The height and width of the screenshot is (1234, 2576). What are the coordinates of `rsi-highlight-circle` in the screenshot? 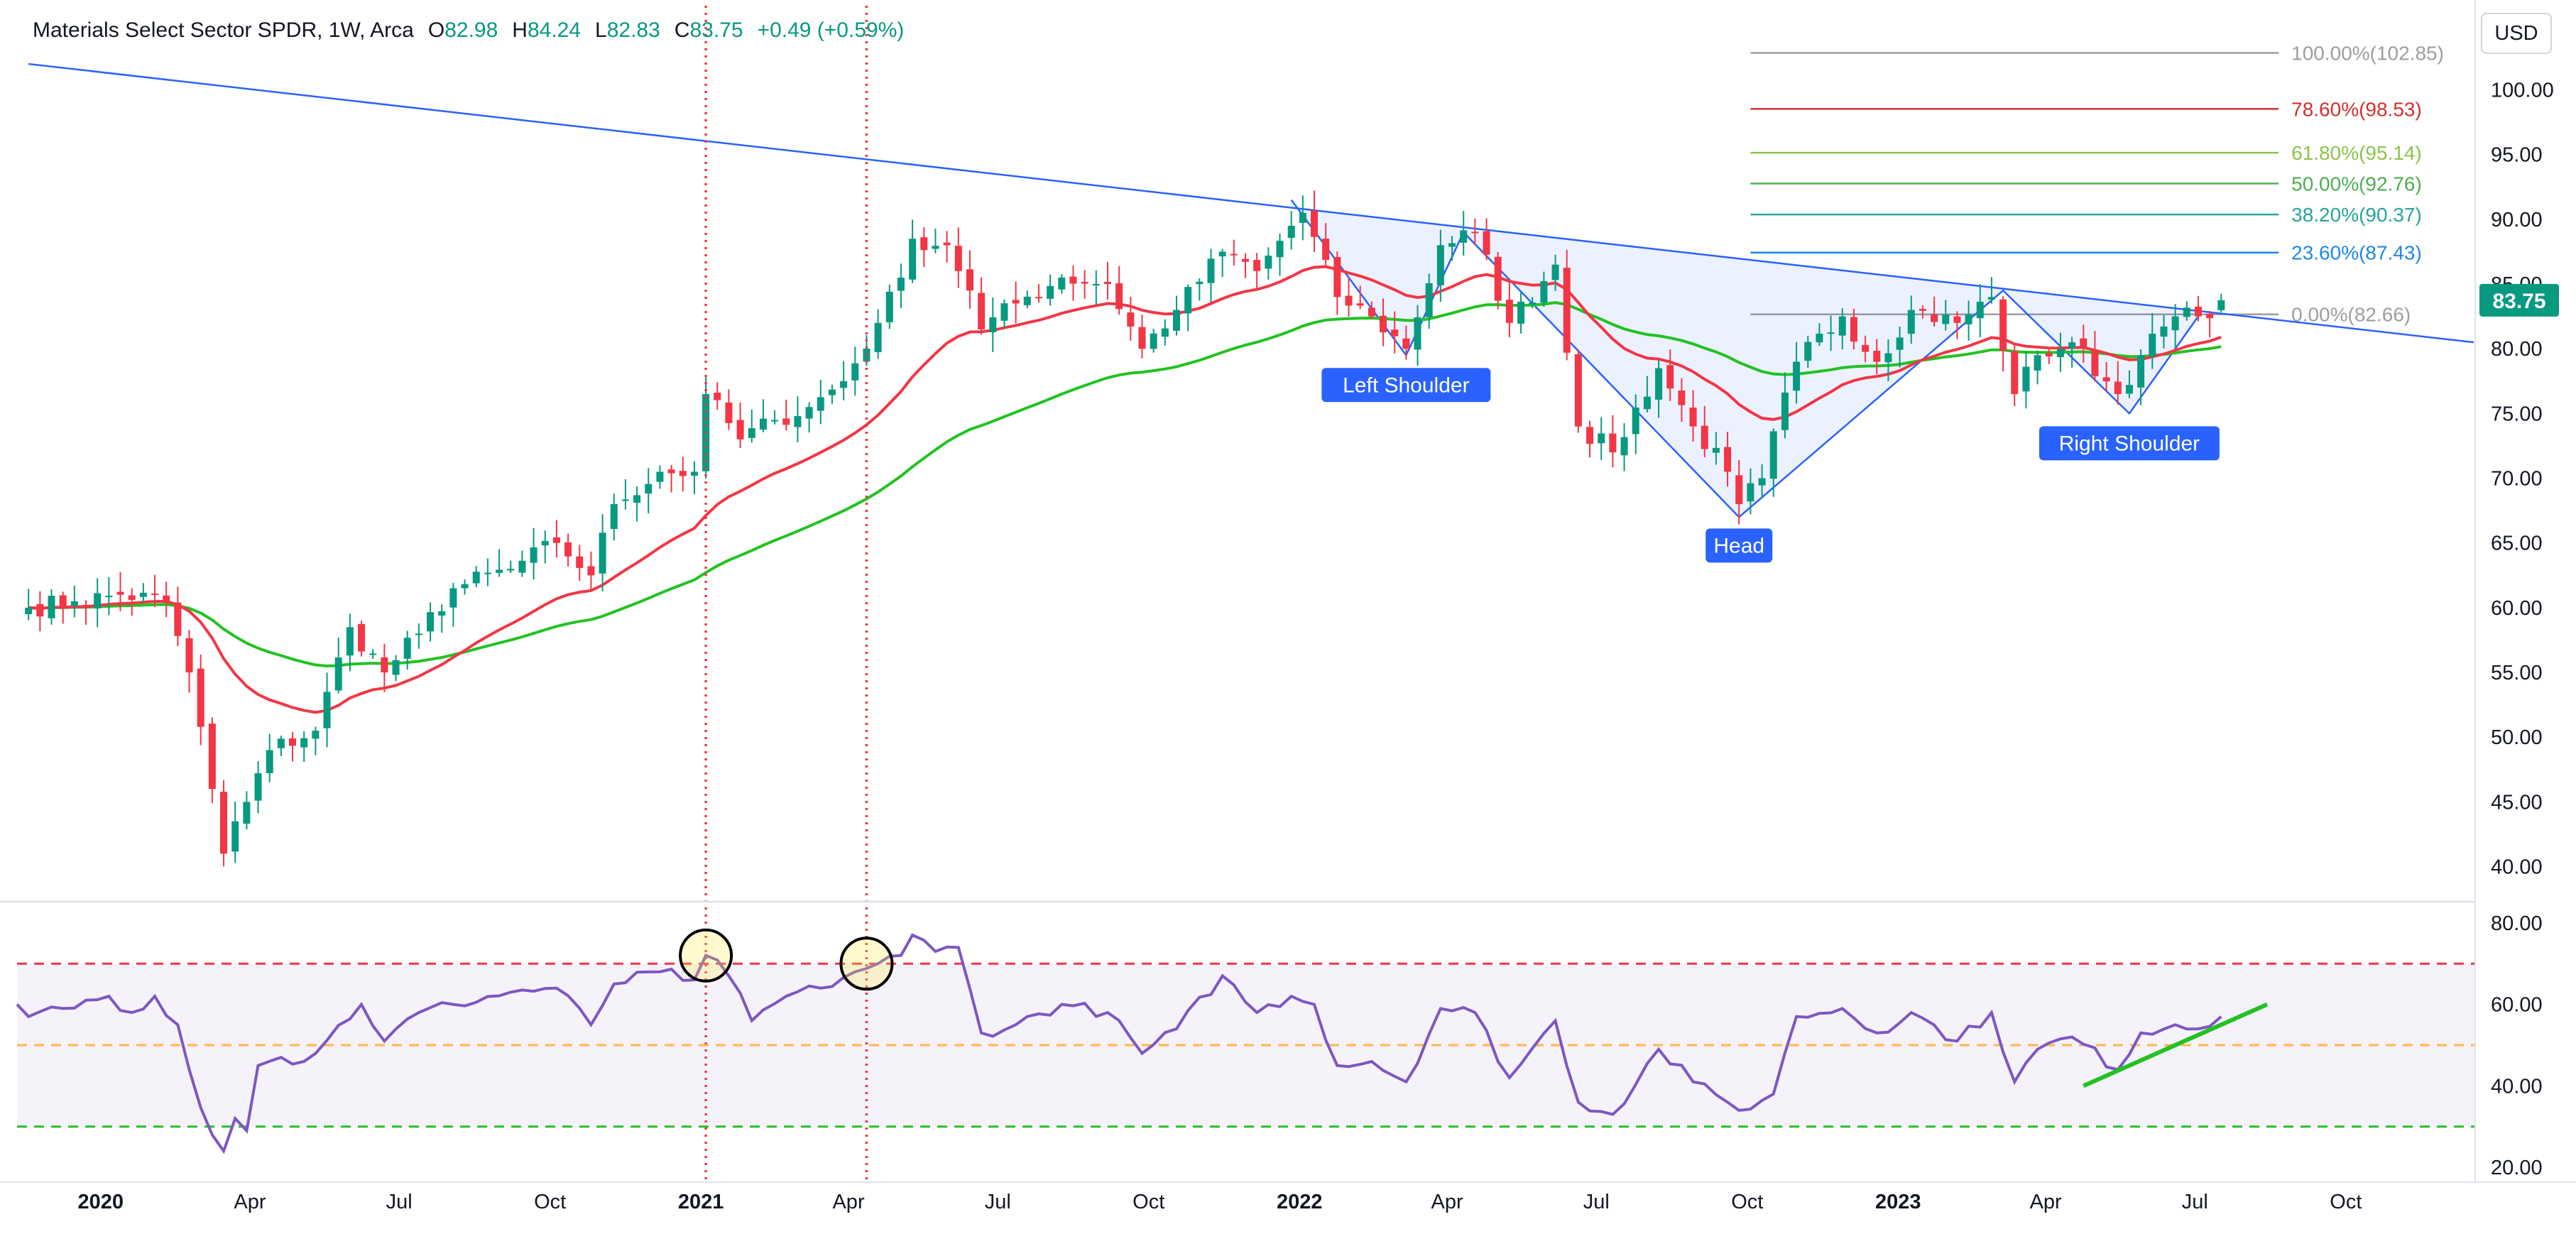 It's located at (866, 964).